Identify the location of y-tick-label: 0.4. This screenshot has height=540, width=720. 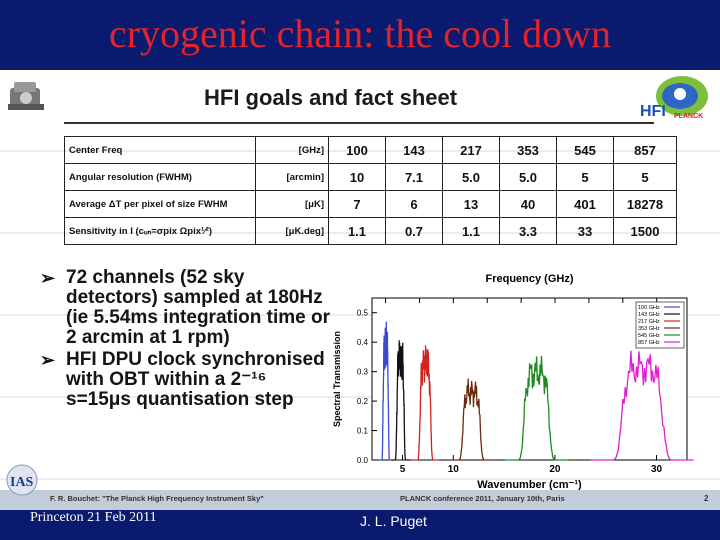
(363, 342).